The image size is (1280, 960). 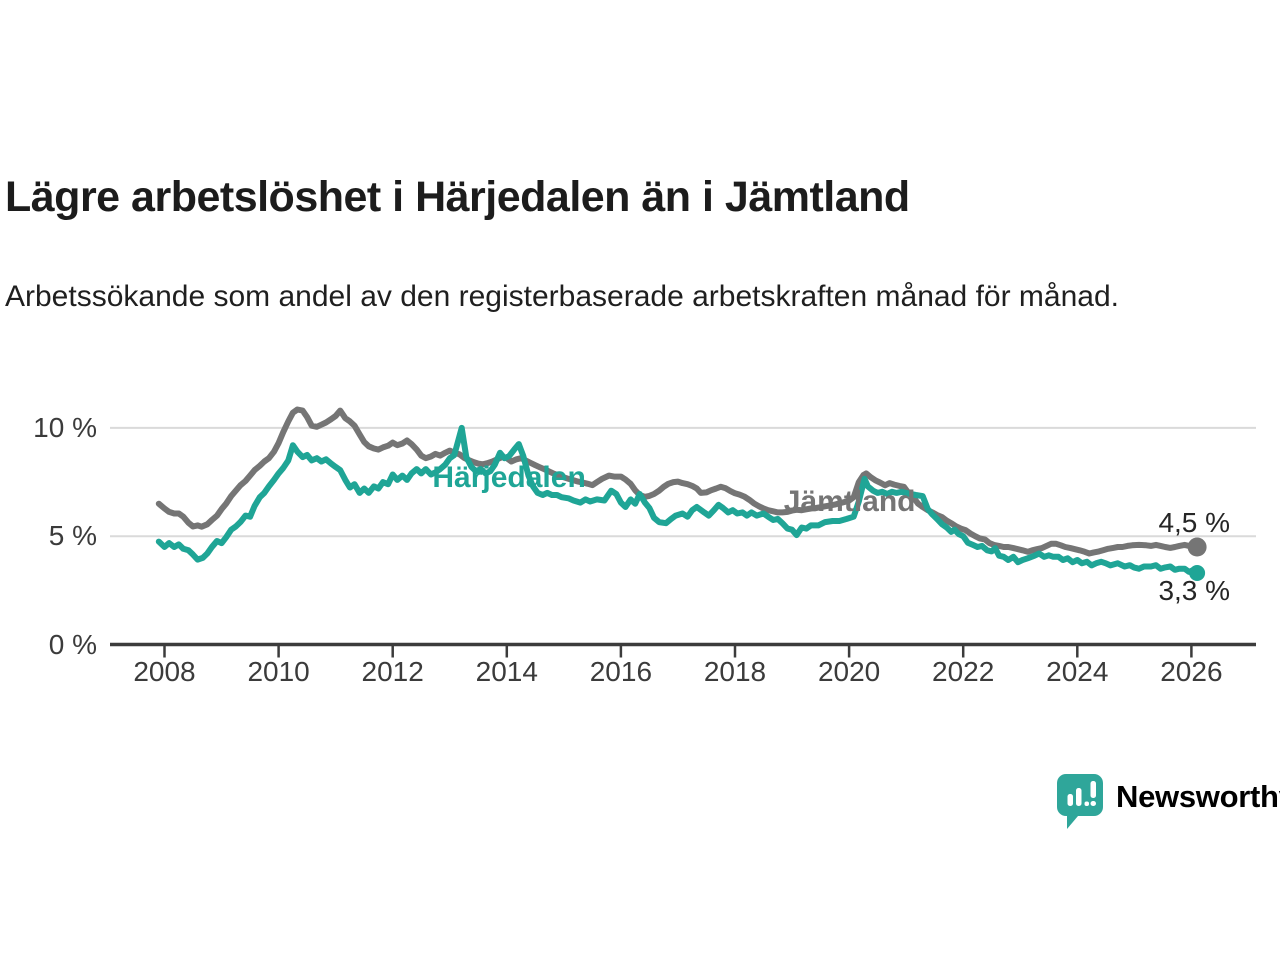 I want to click on newsworthy-logo: Newsworthy, so click(x=1168, y=802).